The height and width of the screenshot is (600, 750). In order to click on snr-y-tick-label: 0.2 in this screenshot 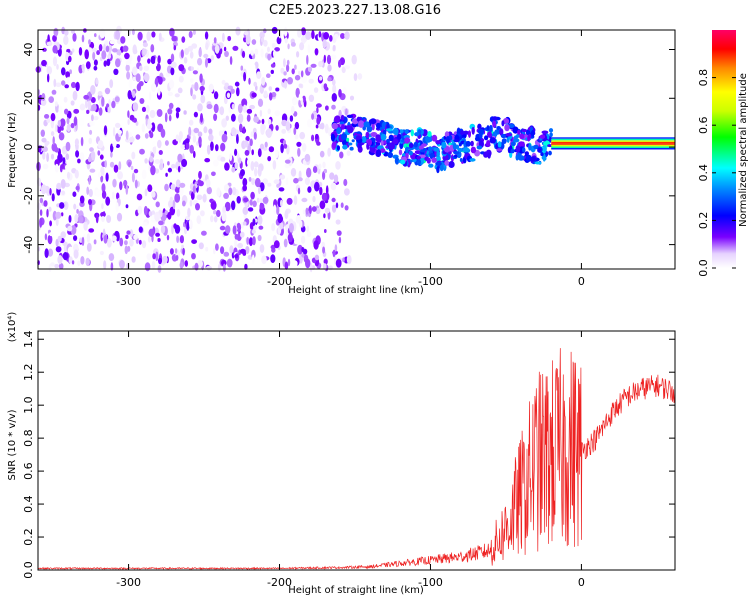, I will do `click(28, 537)`.